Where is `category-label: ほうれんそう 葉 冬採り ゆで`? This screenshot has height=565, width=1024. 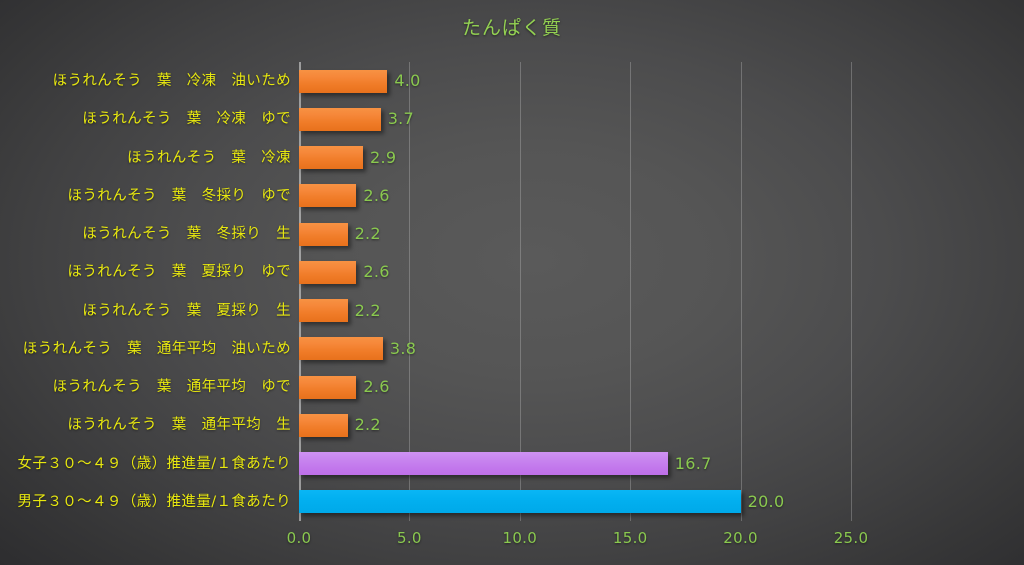
category-label: ほうれんそう 葉 冬採り ゆで is located at coordinates (179, 195).